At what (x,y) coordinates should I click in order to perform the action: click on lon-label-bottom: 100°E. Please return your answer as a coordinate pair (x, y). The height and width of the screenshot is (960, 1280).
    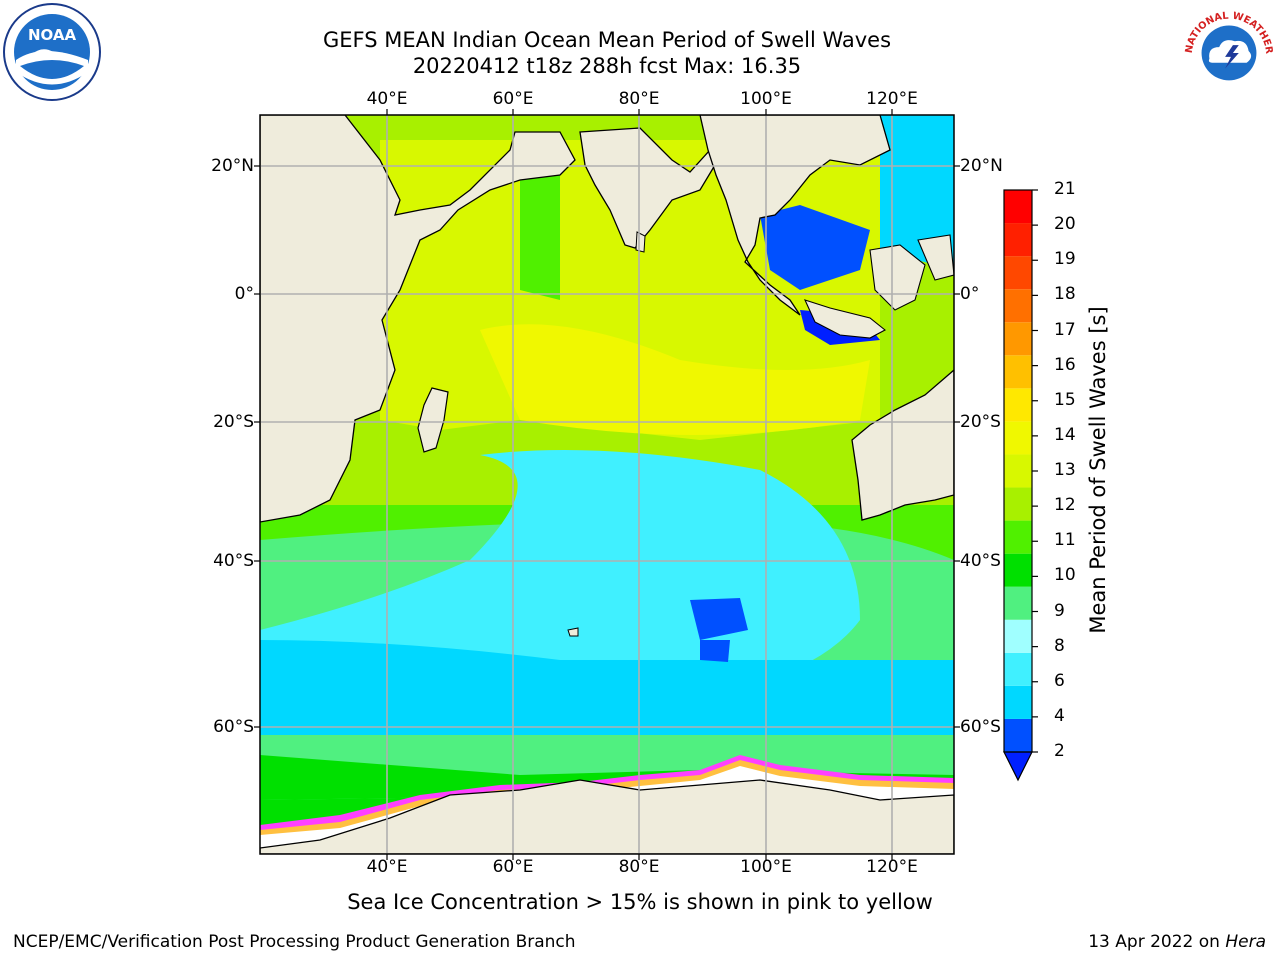
    Looking at the image, I should click on (766, 867).